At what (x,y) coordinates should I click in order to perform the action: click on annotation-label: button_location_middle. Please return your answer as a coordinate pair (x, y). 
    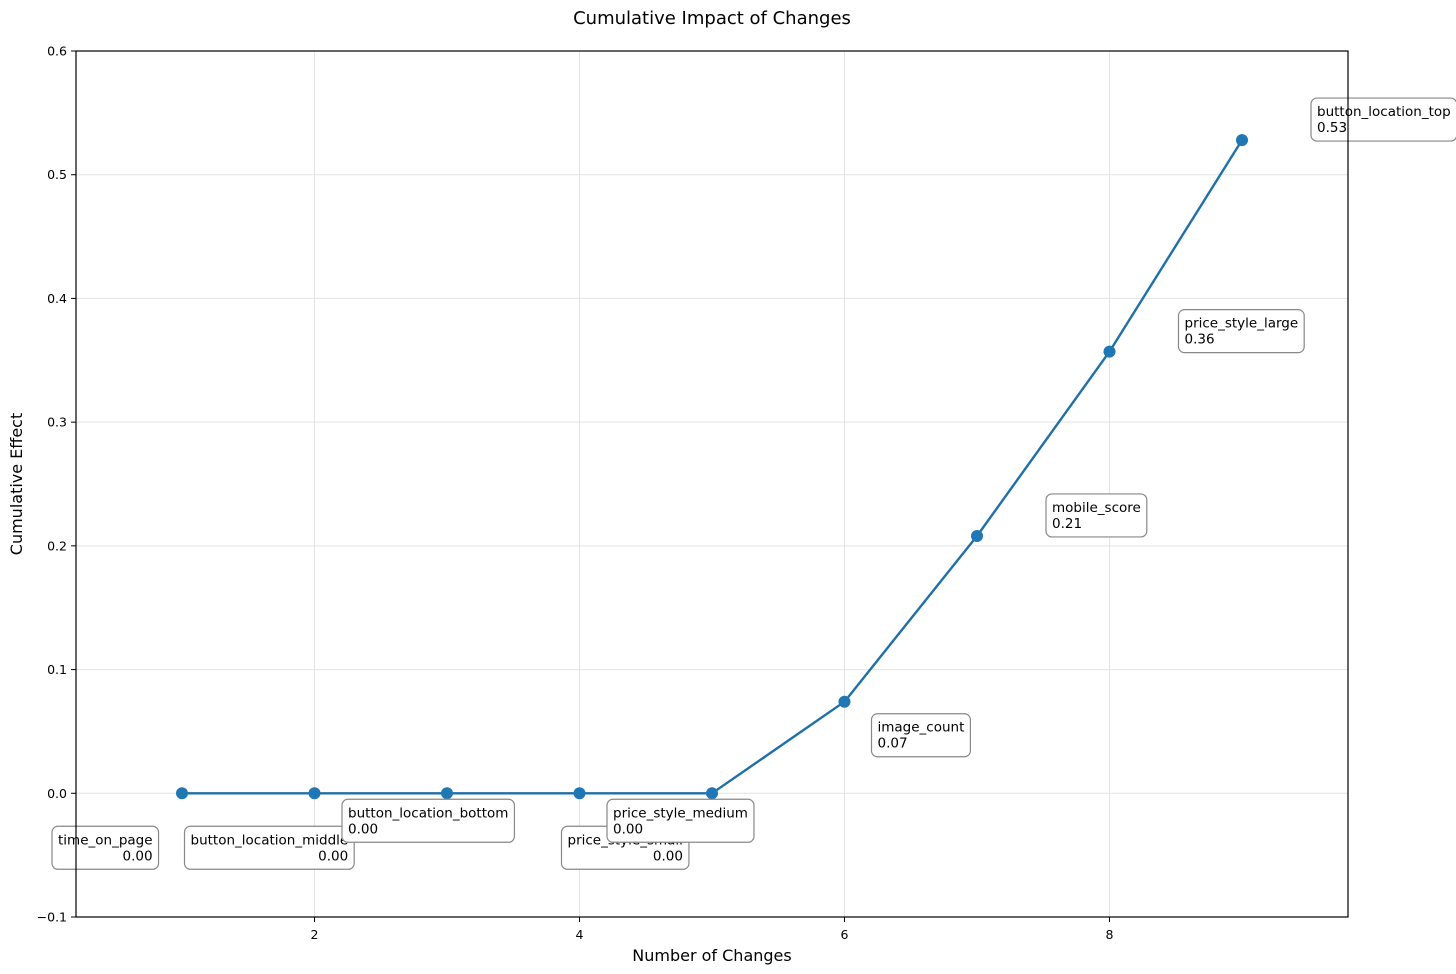
    Looking at the image, I should click on (270, 840).